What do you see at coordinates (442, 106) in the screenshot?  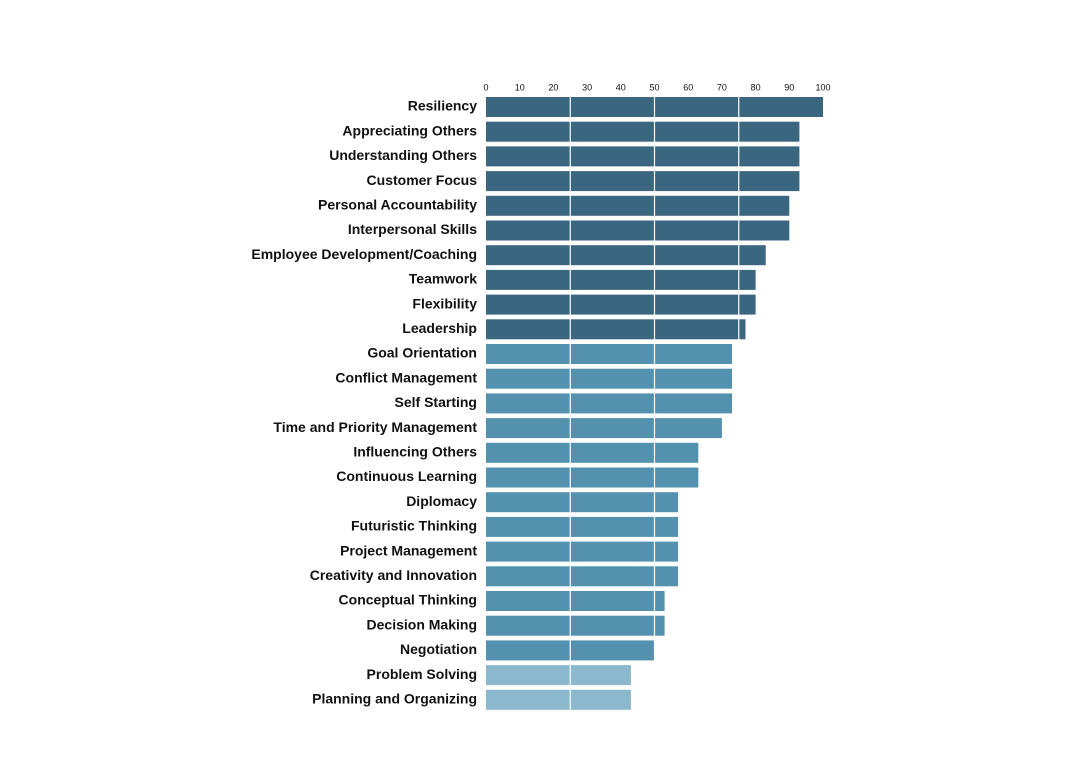 I see `y-tick-label: Resiliency` at bounding box center [442, 106].